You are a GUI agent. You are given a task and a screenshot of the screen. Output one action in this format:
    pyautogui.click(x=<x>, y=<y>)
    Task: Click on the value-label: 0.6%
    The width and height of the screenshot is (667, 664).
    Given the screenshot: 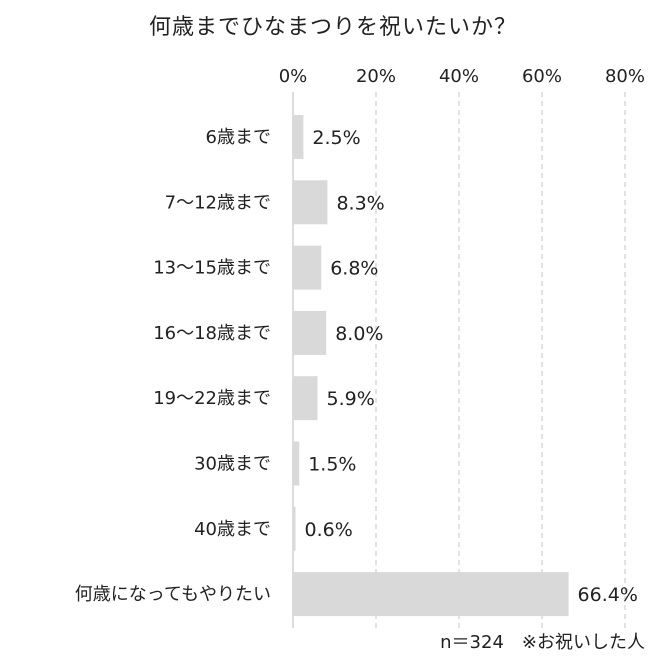 What is the action you would take?
    pyautogui.click(x=329, y=530)
    